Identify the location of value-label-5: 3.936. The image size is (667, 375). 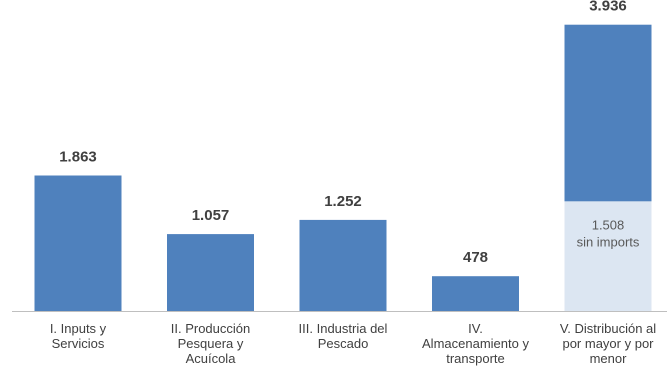
(608, 7).